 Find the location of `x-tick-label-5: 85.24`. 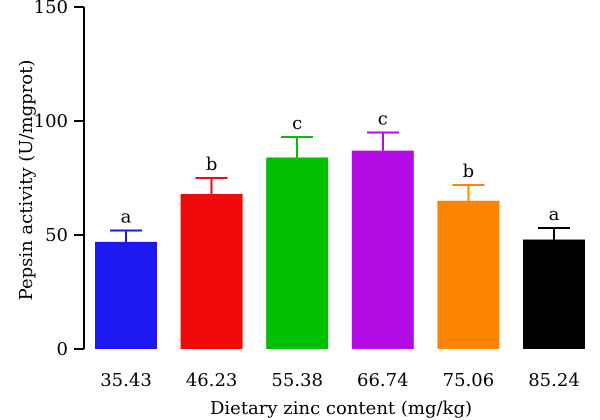

x-tick-label-5: 85.24 is located at coordinates (554, 380).